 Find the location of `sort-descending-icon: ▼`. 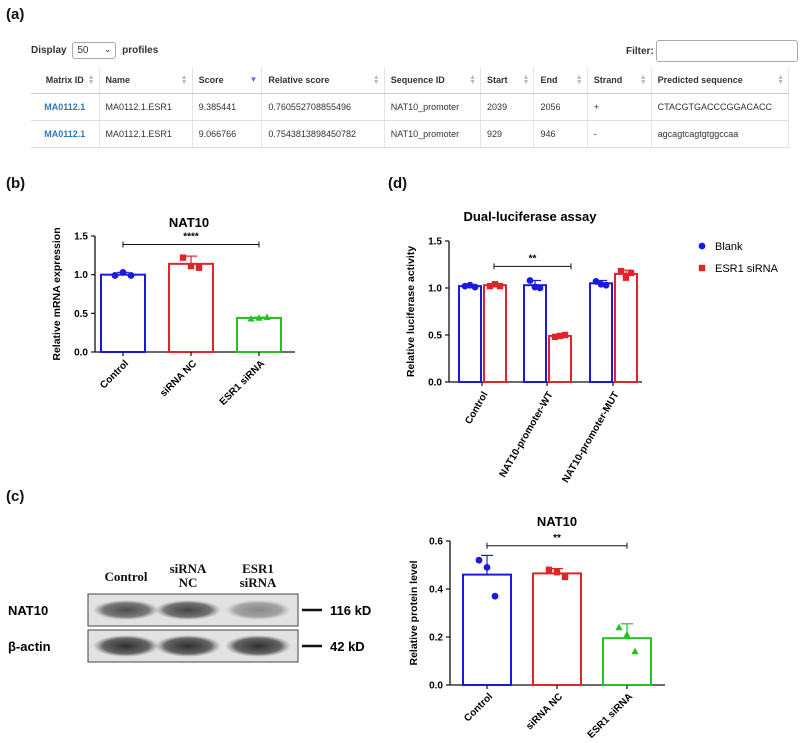

sort-descending-icon: ▼ is located at coordinates (253, 79).